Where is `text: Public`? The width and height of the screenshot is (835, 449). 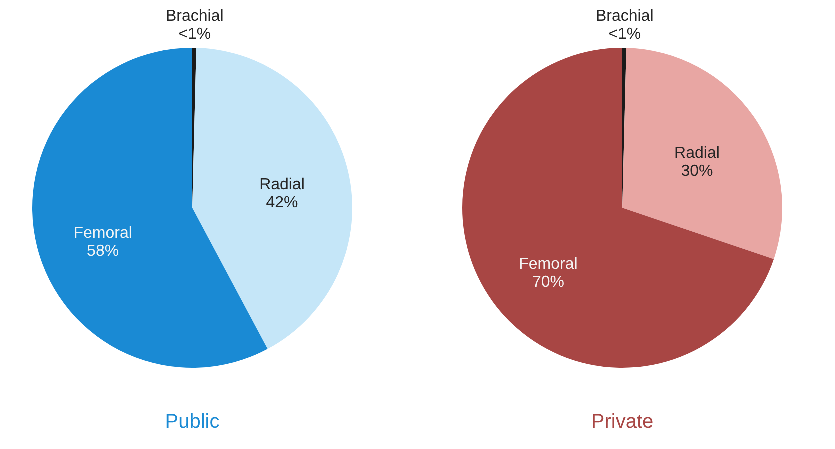
text: Public is located at coordinates (192, 422).